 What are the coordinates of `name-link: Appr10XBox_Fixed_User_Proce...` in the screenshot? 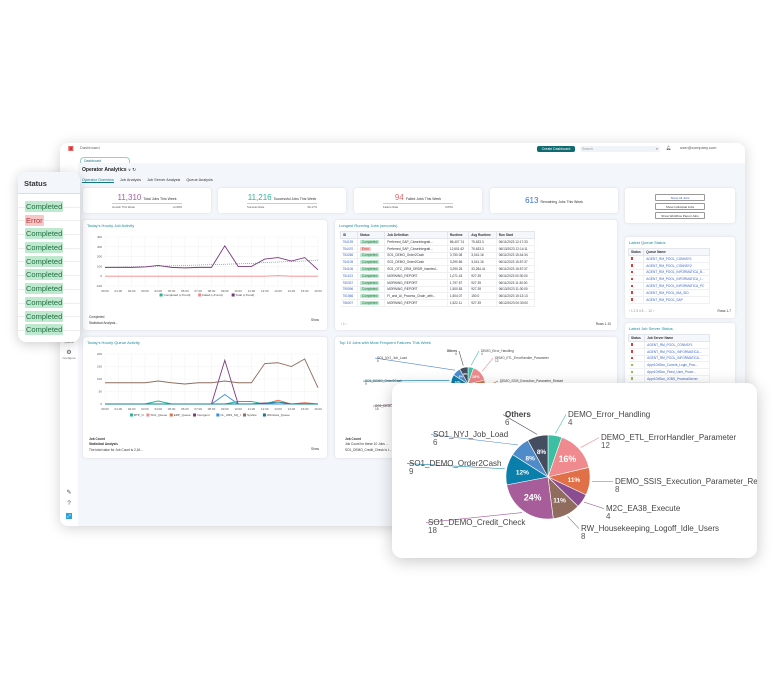 It's located at (671, 372).